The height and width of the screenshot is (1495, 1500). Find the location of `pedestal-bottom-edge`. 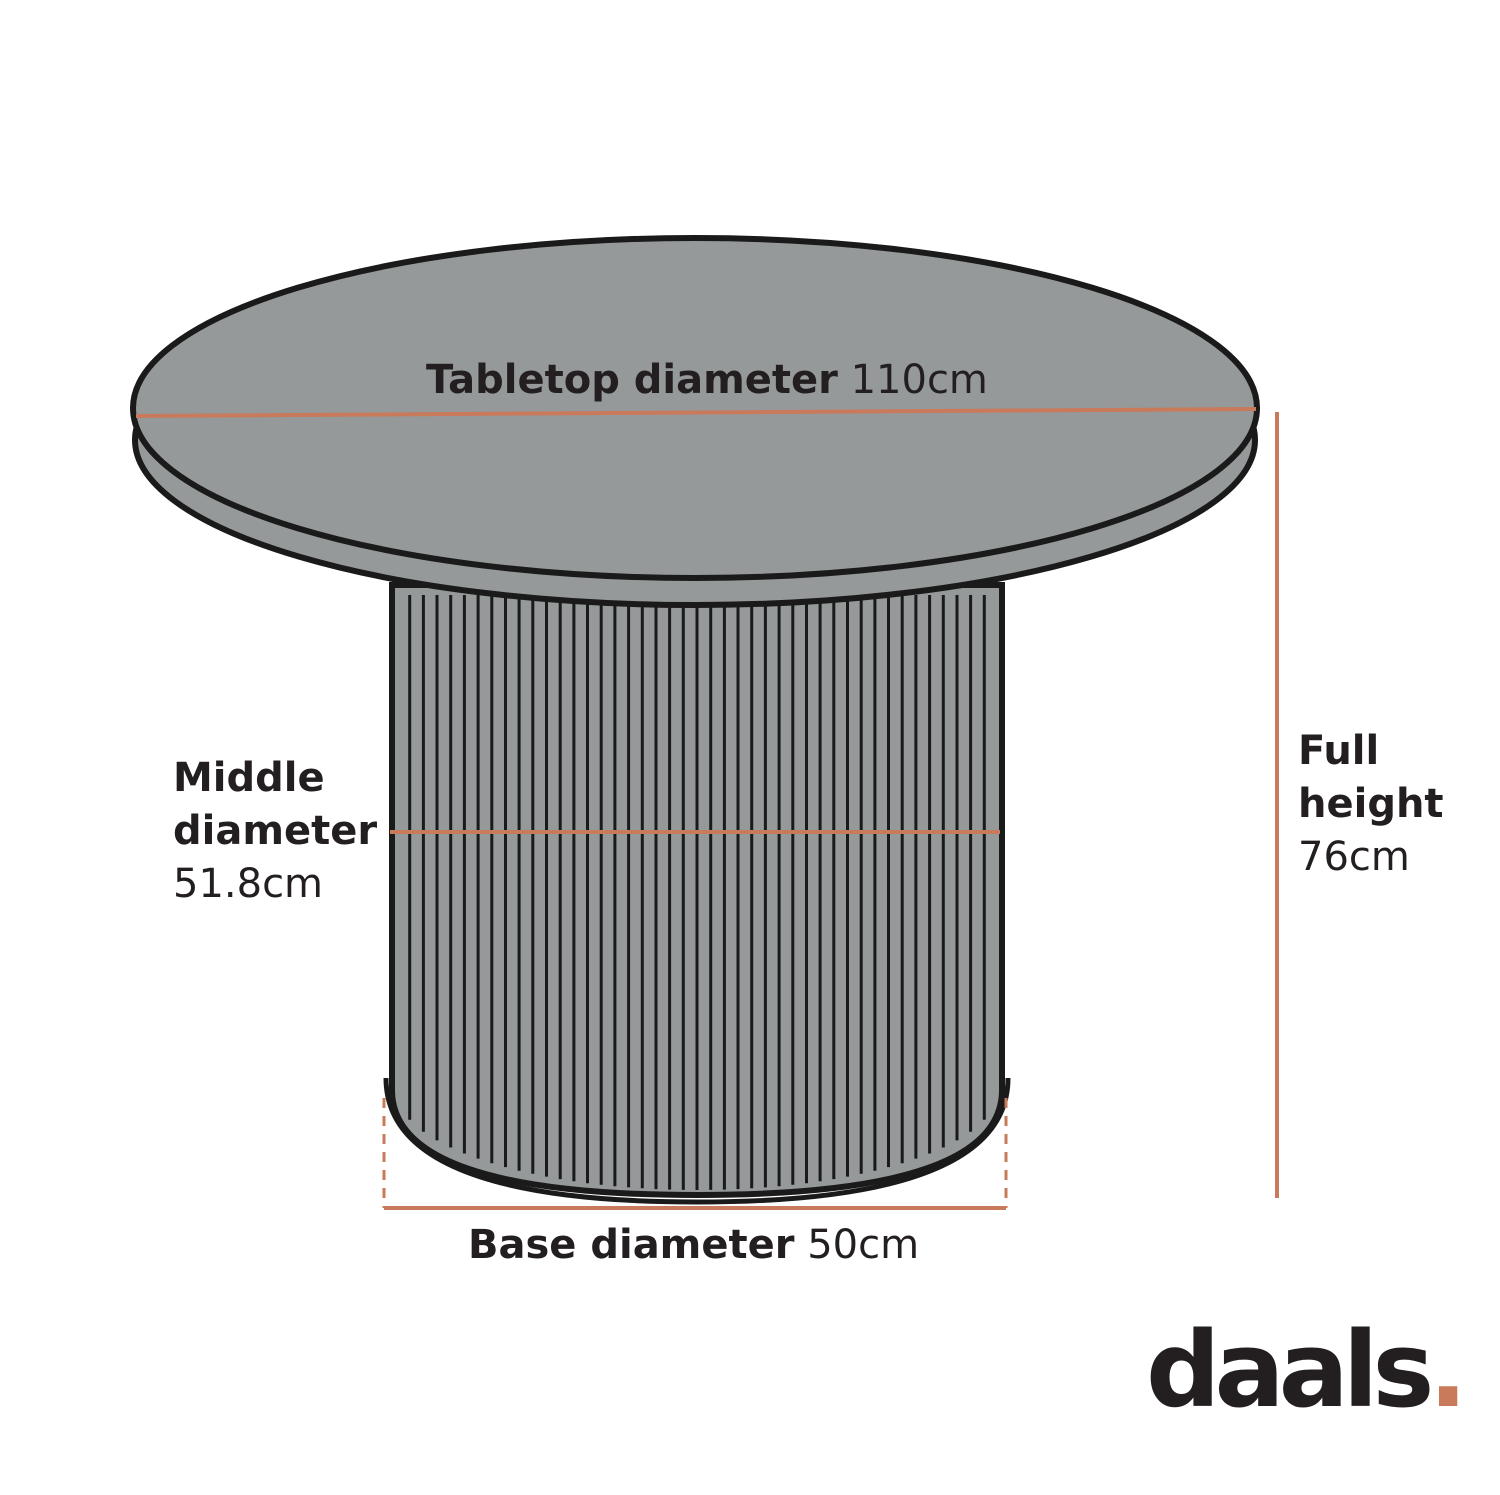

pedestal-bottom-edge is located at coordinates (697, 1141).